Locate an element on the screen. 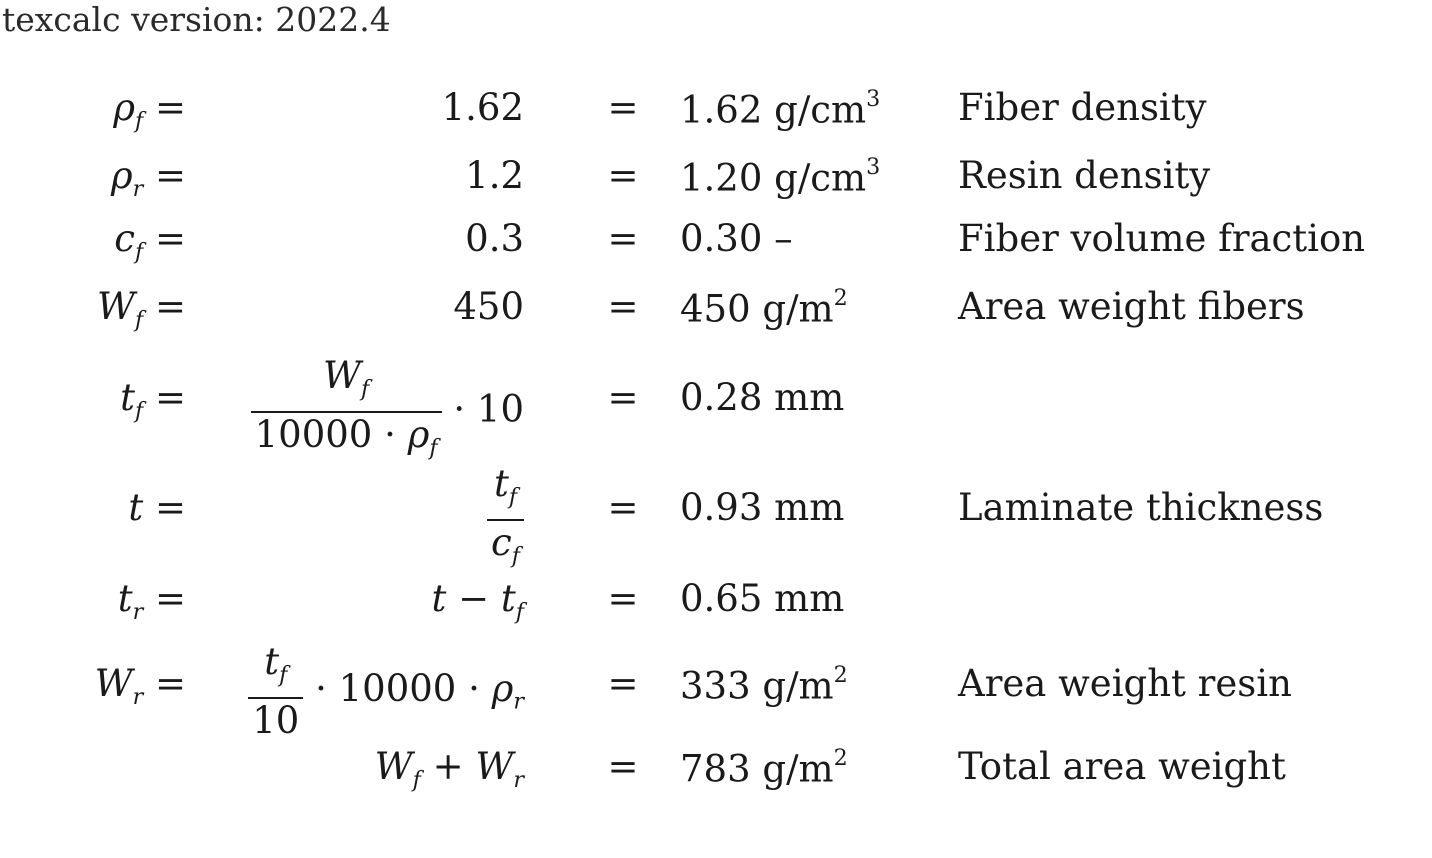 This screenshot has width=1432, height=858. result: 0.28 mm is located at coordinates (762, 397).